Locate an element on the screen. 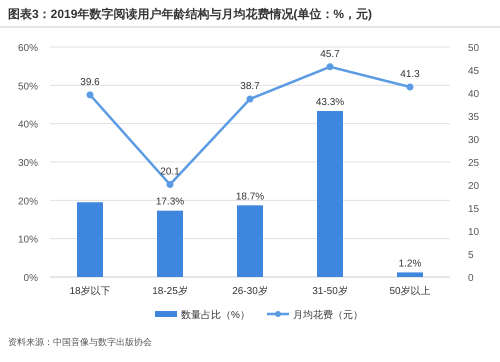 This screenshot has width=500, height=362. data-label: 17.3% is located at coordinates (170, 202).